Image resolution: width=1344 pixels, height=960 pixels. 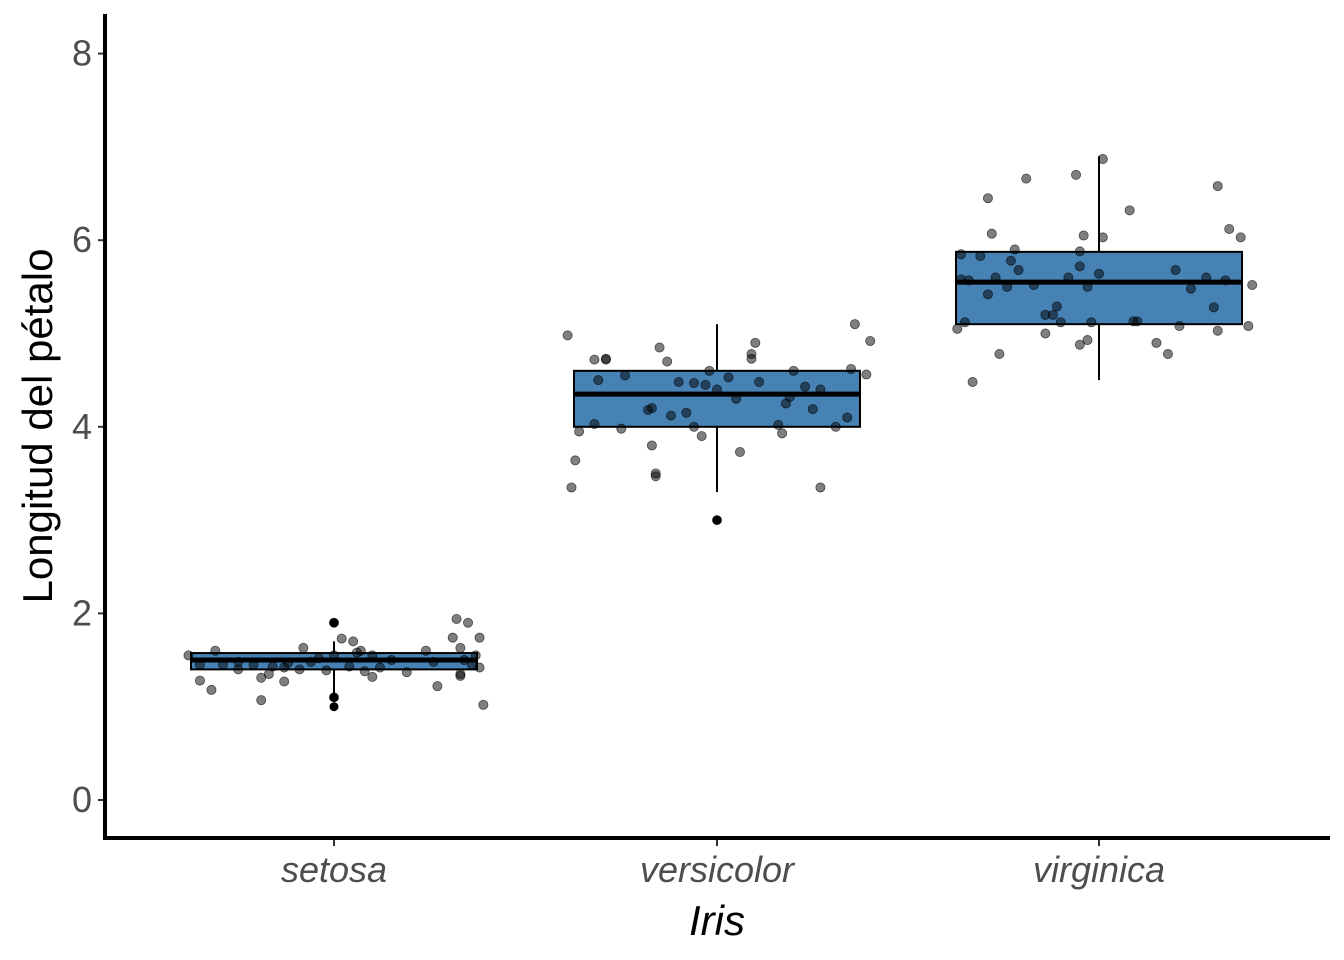 I want to click on y-tick-label: 0, so click(x=82, y=799).